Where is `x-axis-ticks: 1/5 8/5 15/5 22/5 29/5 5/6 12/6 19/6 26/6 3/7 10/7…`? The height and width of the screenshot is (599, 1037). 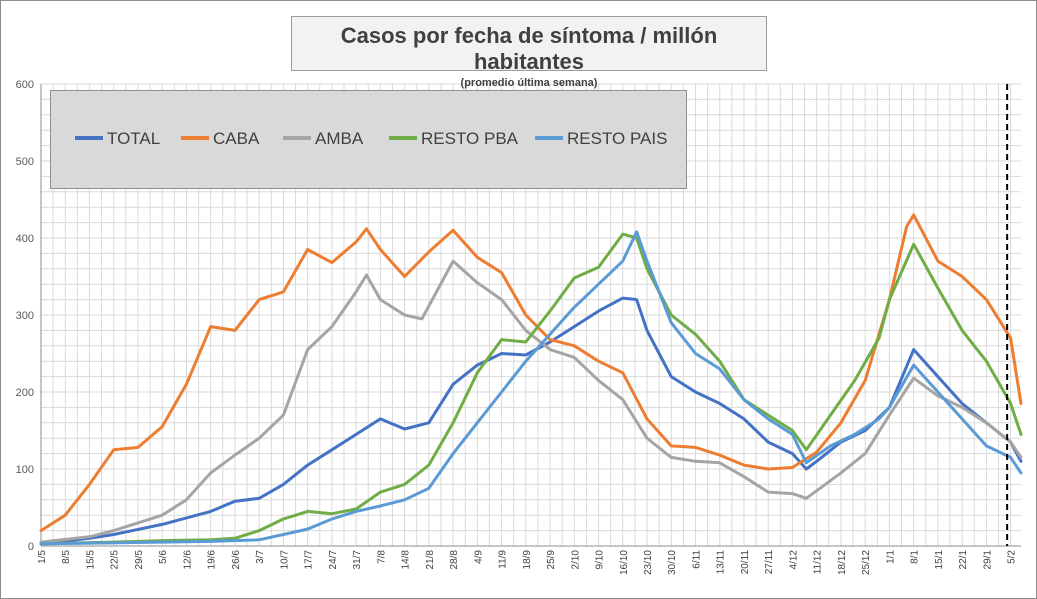 x-axis-ticks: 1/5 8/5 15/5 22/5 29/5 5/6 12/6 19/6 26/6 3/7 10/7… is located at coordinates (527, 562).